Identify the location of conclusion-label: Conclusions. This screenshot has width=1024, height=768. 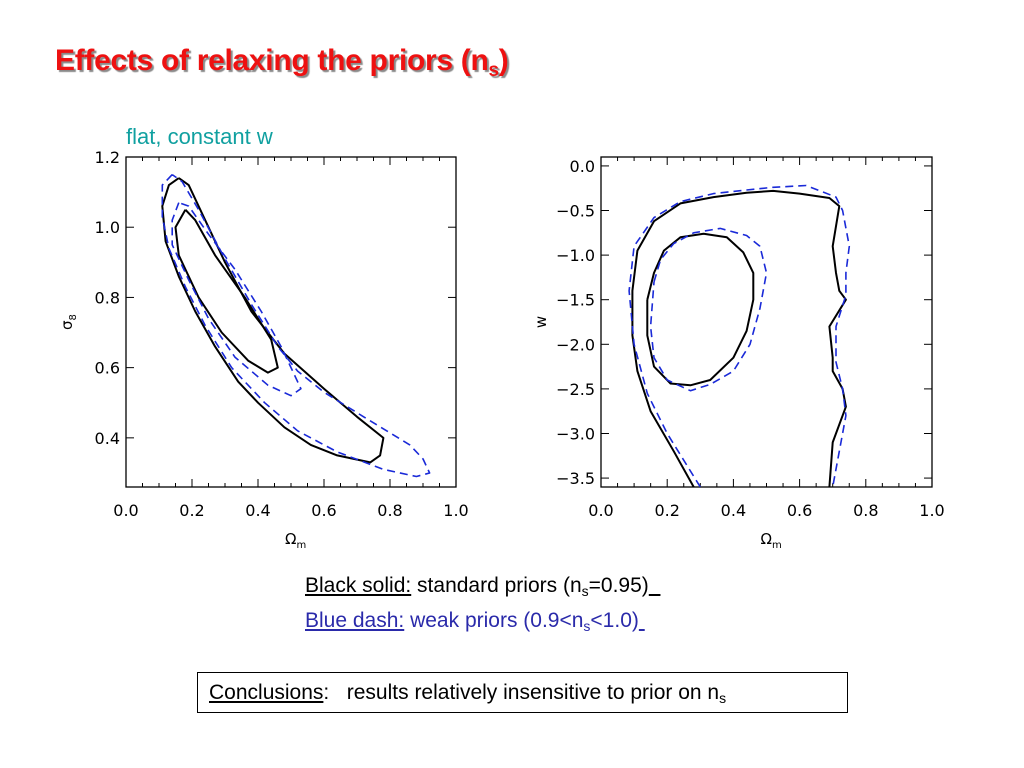
(266, 692).